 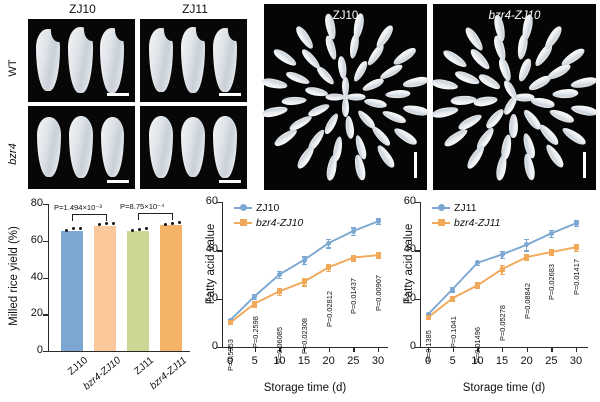 What do you see at coordinates (328, 361) in the screenshot?
I see `line-chart-x-tick-label: 20` at bounding box center [328, 361].